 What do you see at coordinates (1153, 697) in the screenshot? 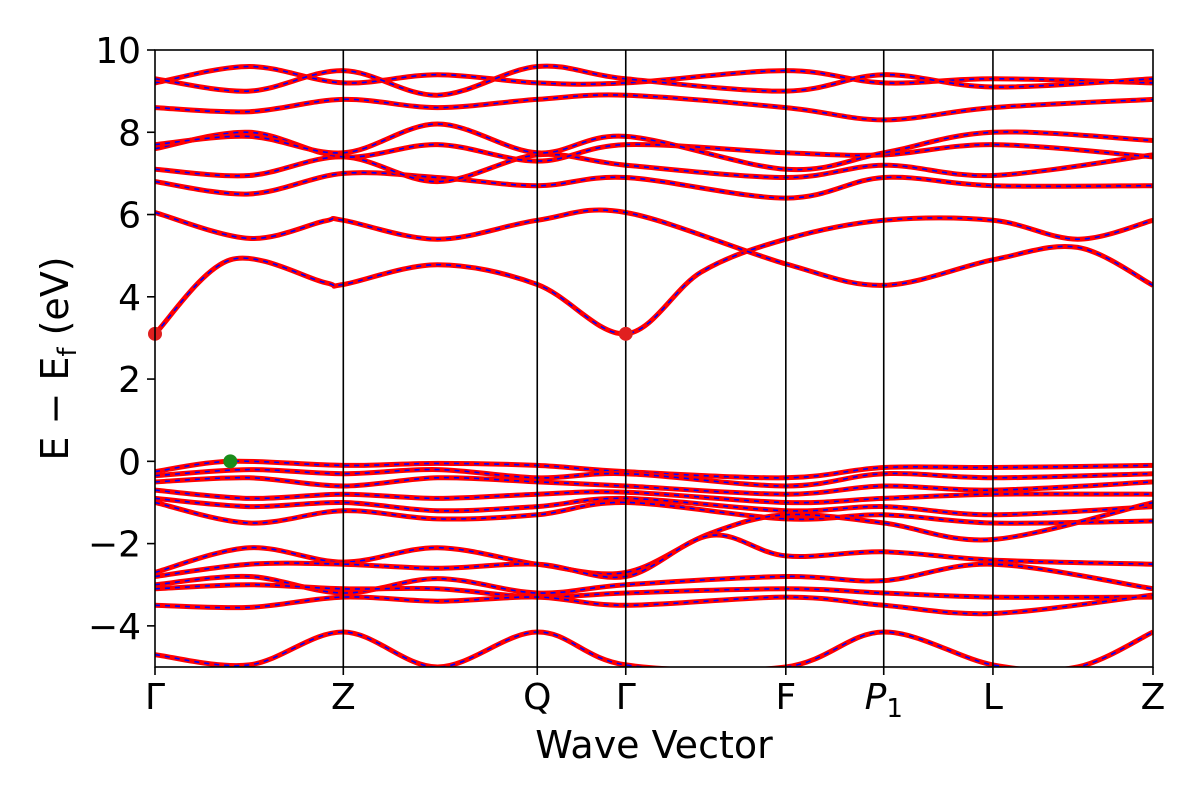
I see `x-tick-label-7: Z` at bounding box center [1153, 697].